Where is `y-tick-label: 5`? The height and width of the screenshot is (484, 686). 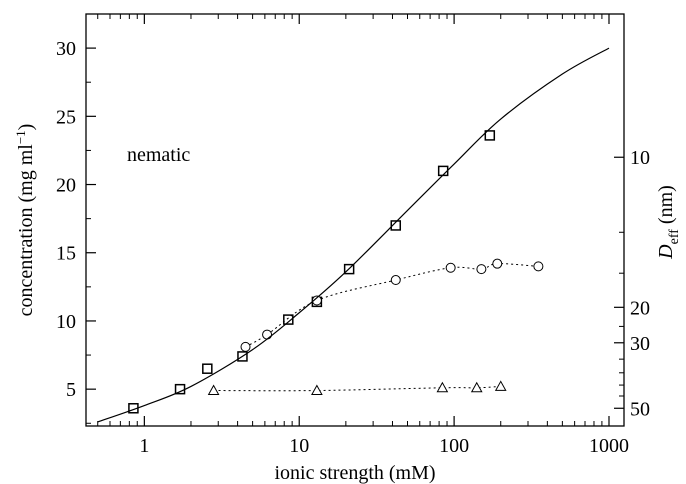 y-tick-label: 5 is located at coordinates (71, 390).